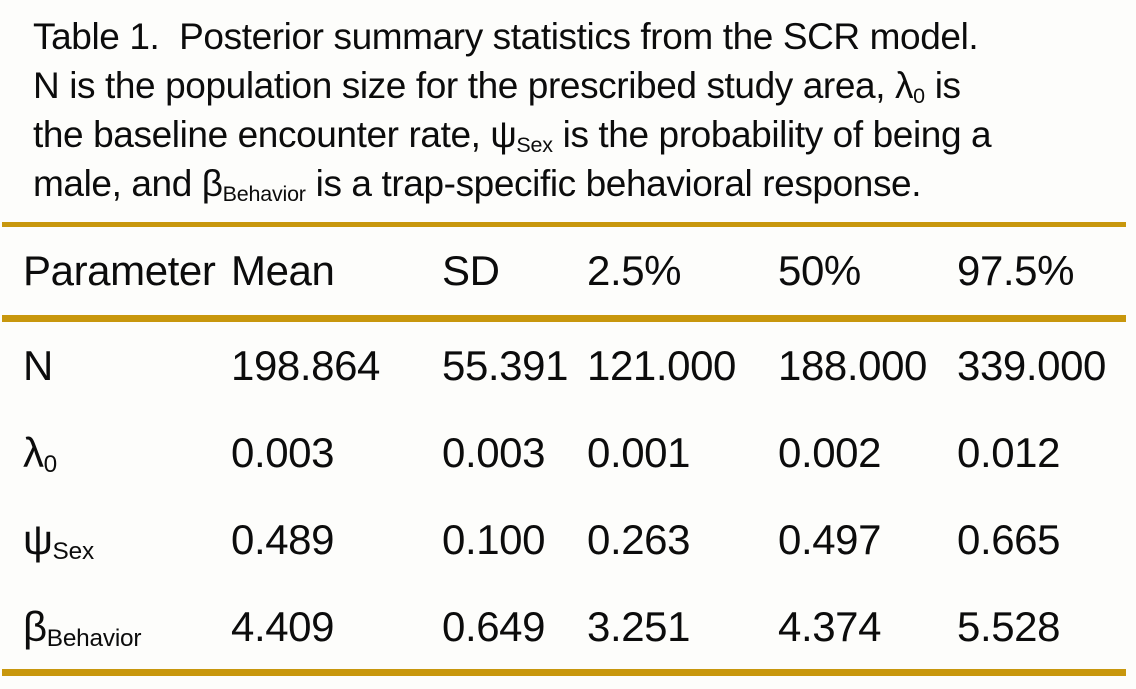  I want to click on column-header-sd: SD, so click(471, 270).